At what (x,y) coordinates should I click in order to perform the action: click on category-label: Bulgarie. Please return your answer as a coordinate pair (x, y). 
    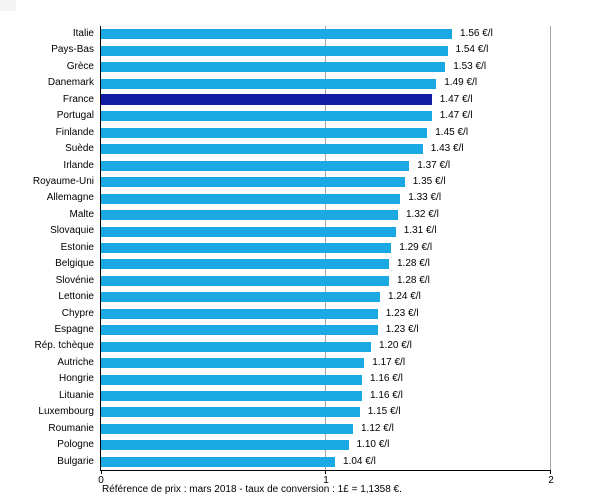
    Looking at the image, I should click on (75, 461).